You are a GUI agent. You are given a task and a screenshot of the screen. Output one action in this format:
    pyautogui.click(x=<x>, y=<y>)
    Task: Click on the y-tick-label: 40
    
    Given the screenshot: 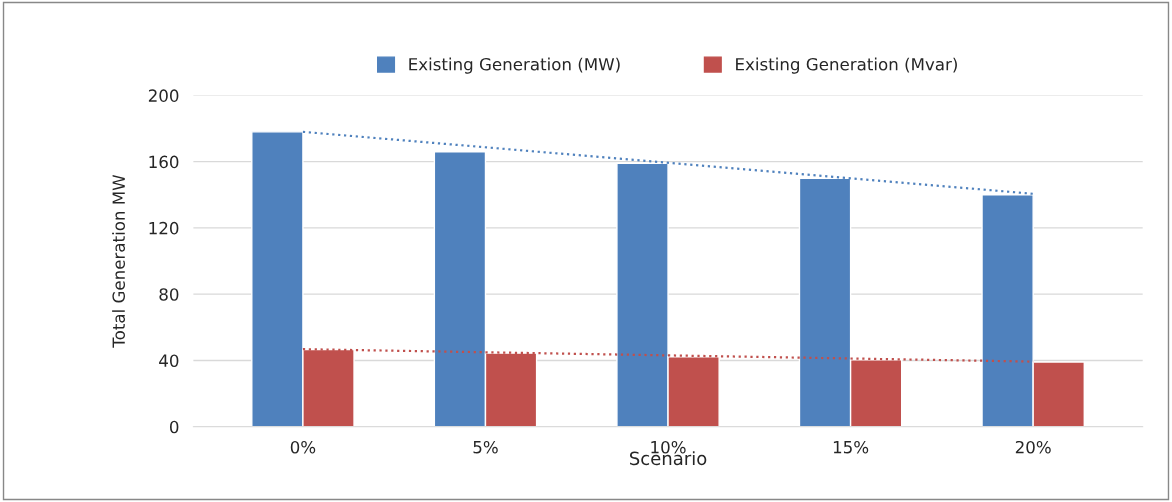 What is the action you would take?
    pyautogui.click(x=169, y=360)
    